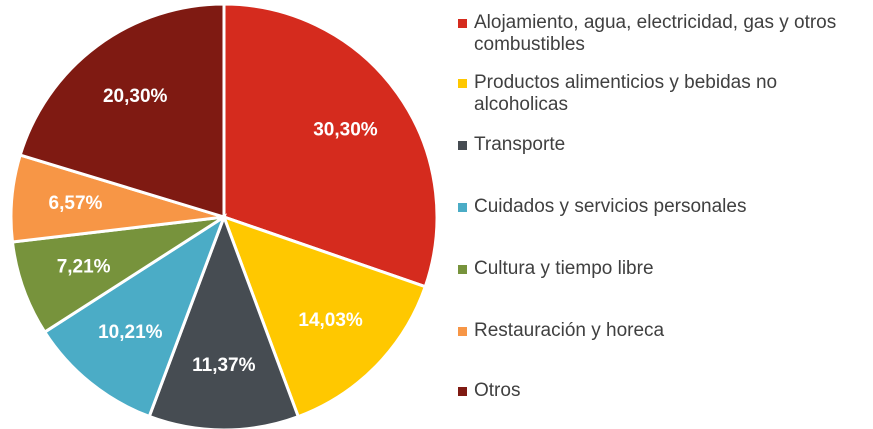  Describe the element at coordinates (84, 266) in the screenshot. I see `data-label: 7,21%` at that location.